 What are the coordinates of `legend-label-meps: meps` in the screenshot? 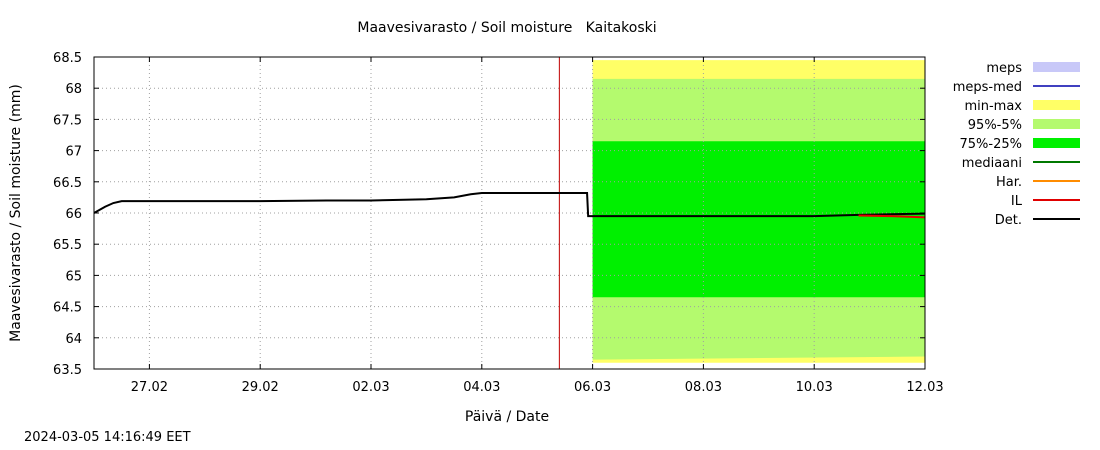 It's located at (1004, 68).